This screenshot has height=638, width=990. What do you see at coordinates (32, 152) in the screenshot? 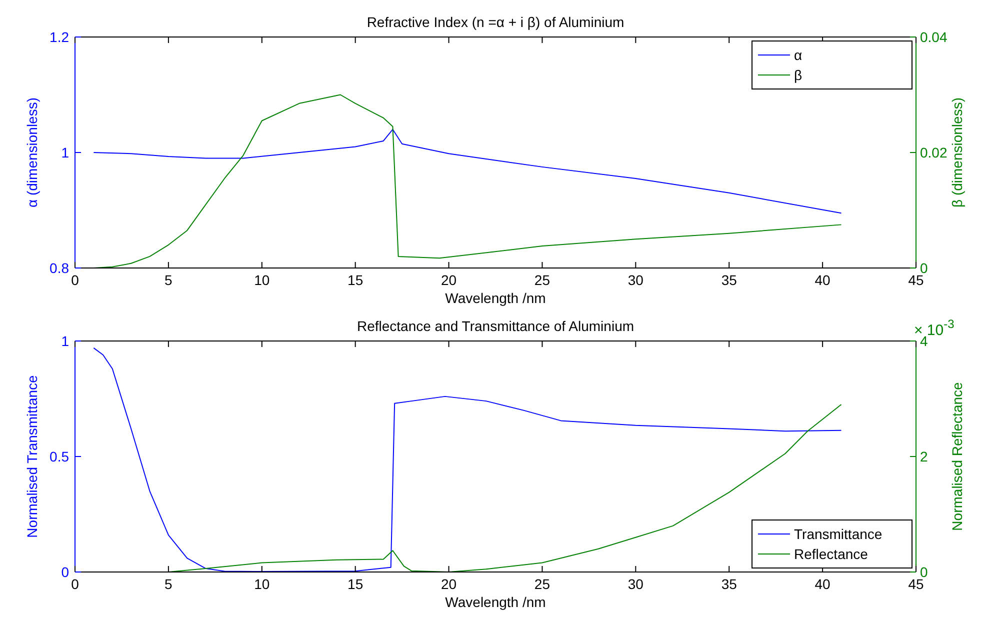
I see `y-axis-title: α (dimensionless)` at bounding box center [32, 152].